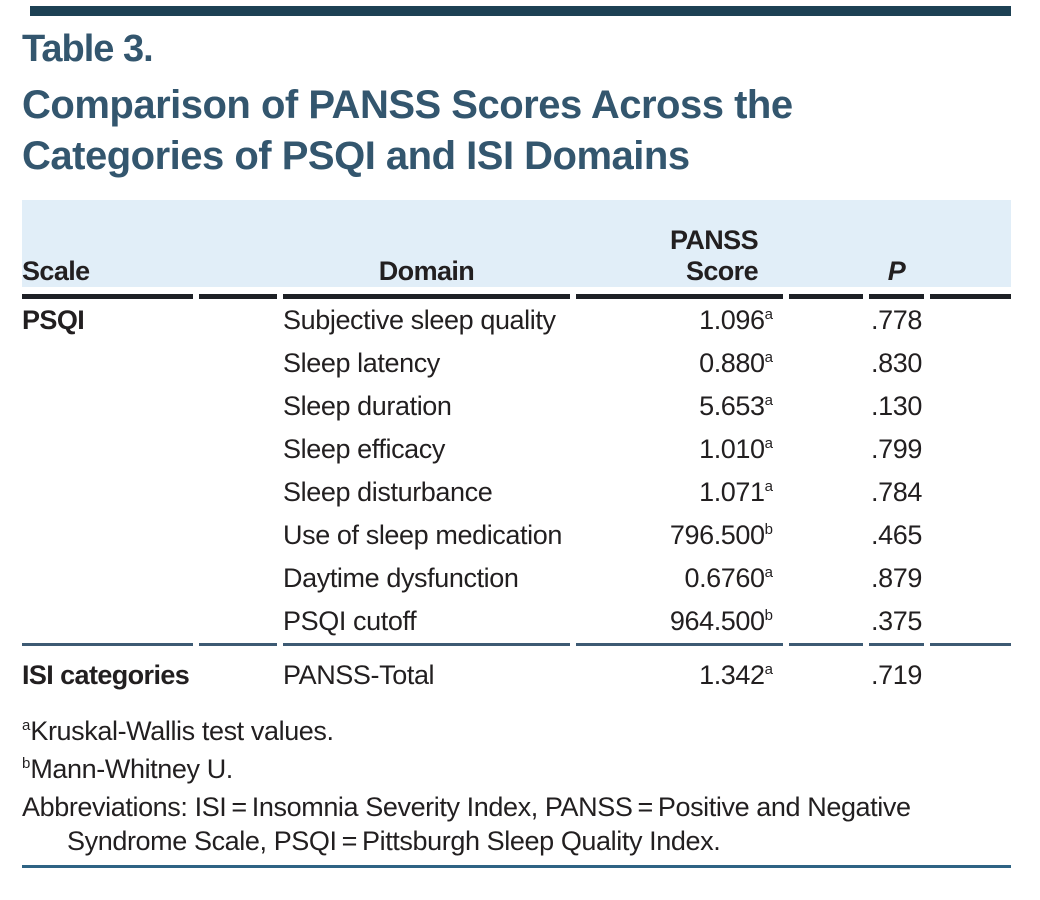 This screenshot has height=900, width=1040. Describe the element at coordinates (896, 249) in the screenshot. I see `header-p: P` at that location.